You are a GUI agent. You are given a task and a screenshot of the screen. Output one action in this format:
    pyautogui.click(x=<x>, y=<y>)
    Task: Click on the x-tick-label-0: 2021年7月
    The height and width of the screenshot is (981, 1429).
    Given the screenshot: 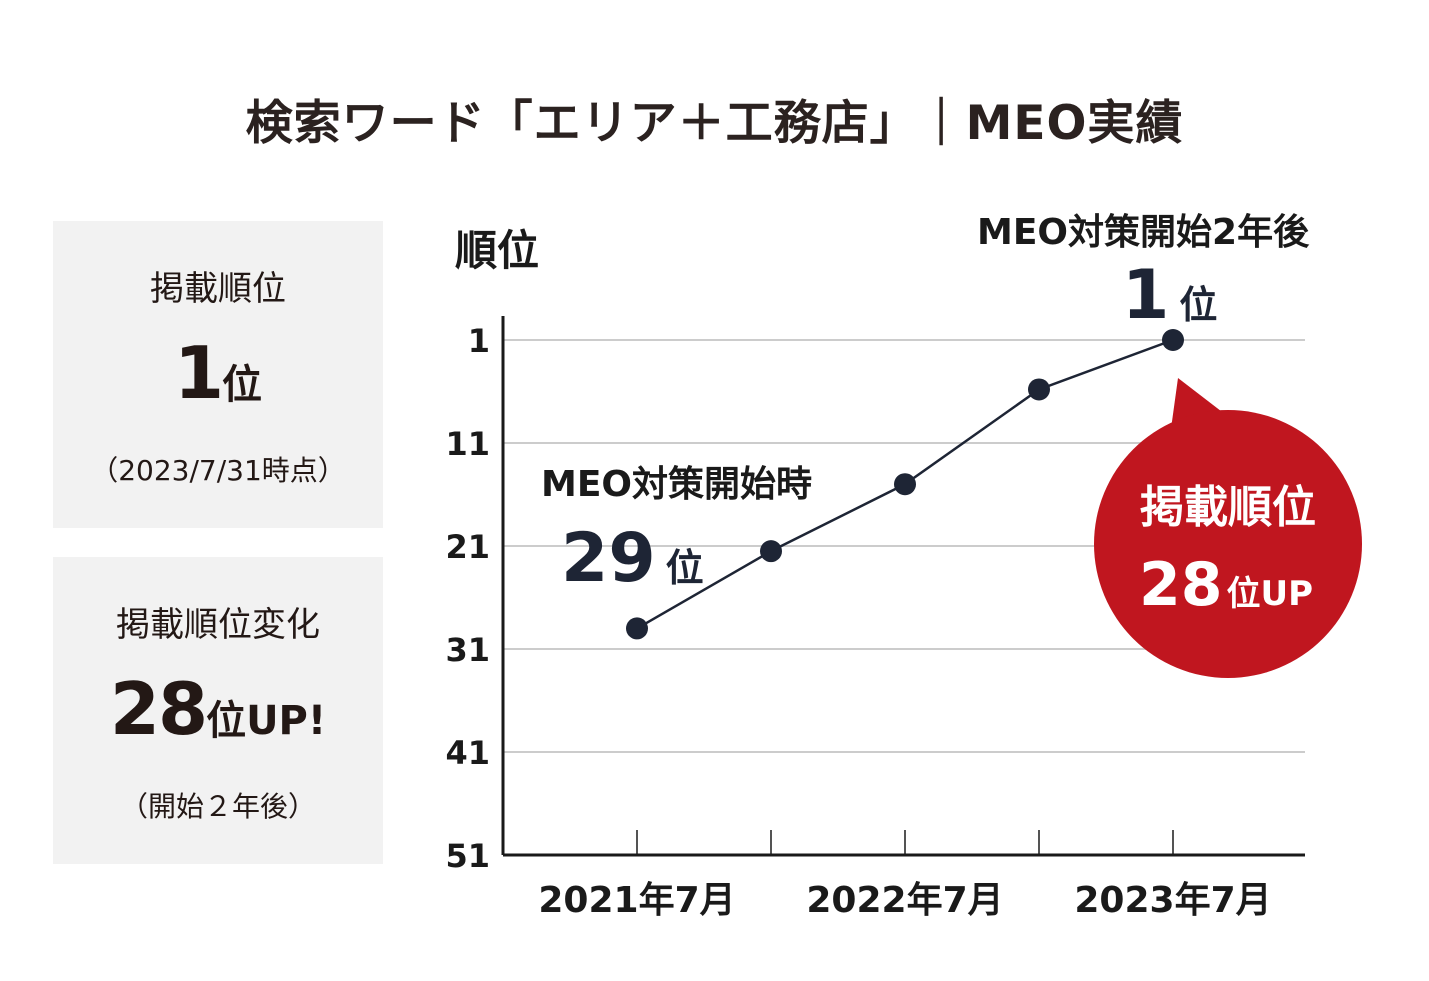 What is the action you would take?
    pyautogui.click(x=636, y=900)
    